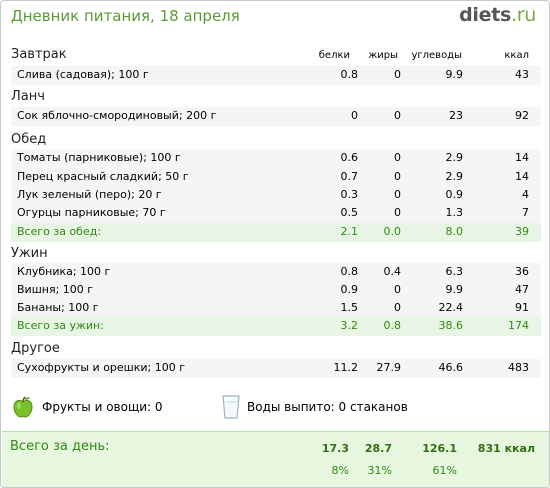  I want to click on protein-value: 1.5, so click(349, 307).